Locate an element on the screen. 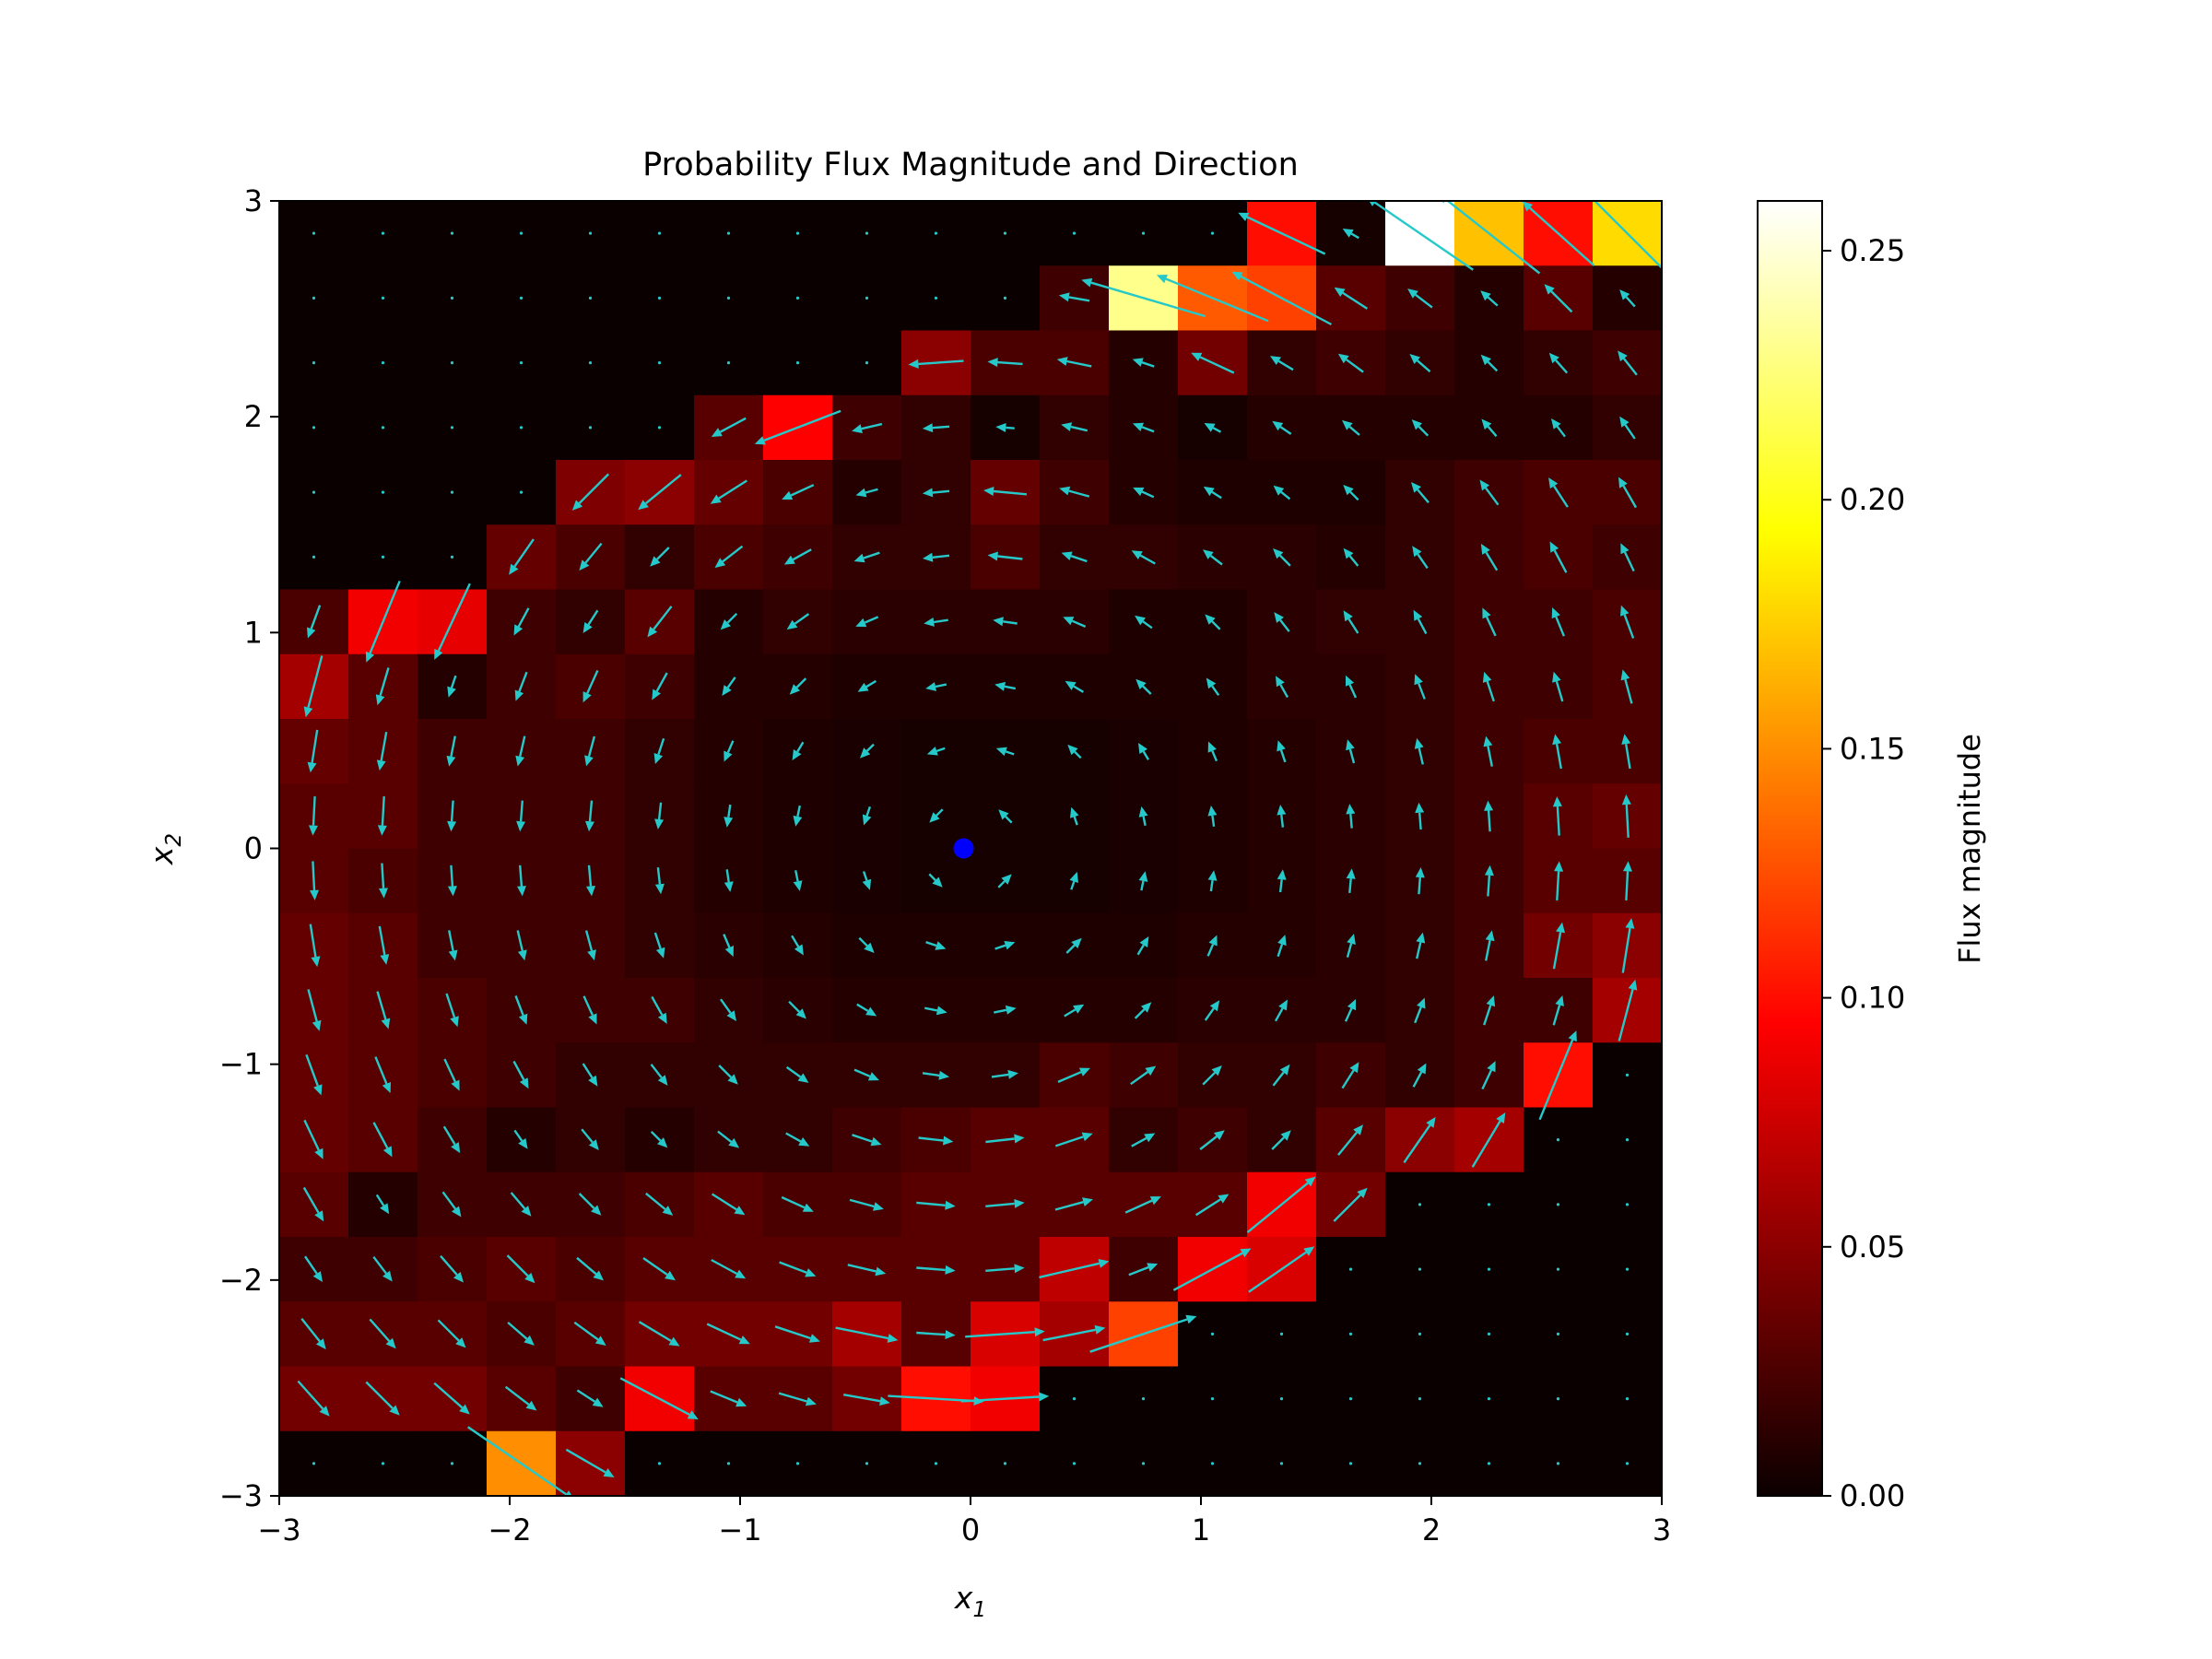  x-axis-label-sub: 1 is located at coordinates (979, 1610).